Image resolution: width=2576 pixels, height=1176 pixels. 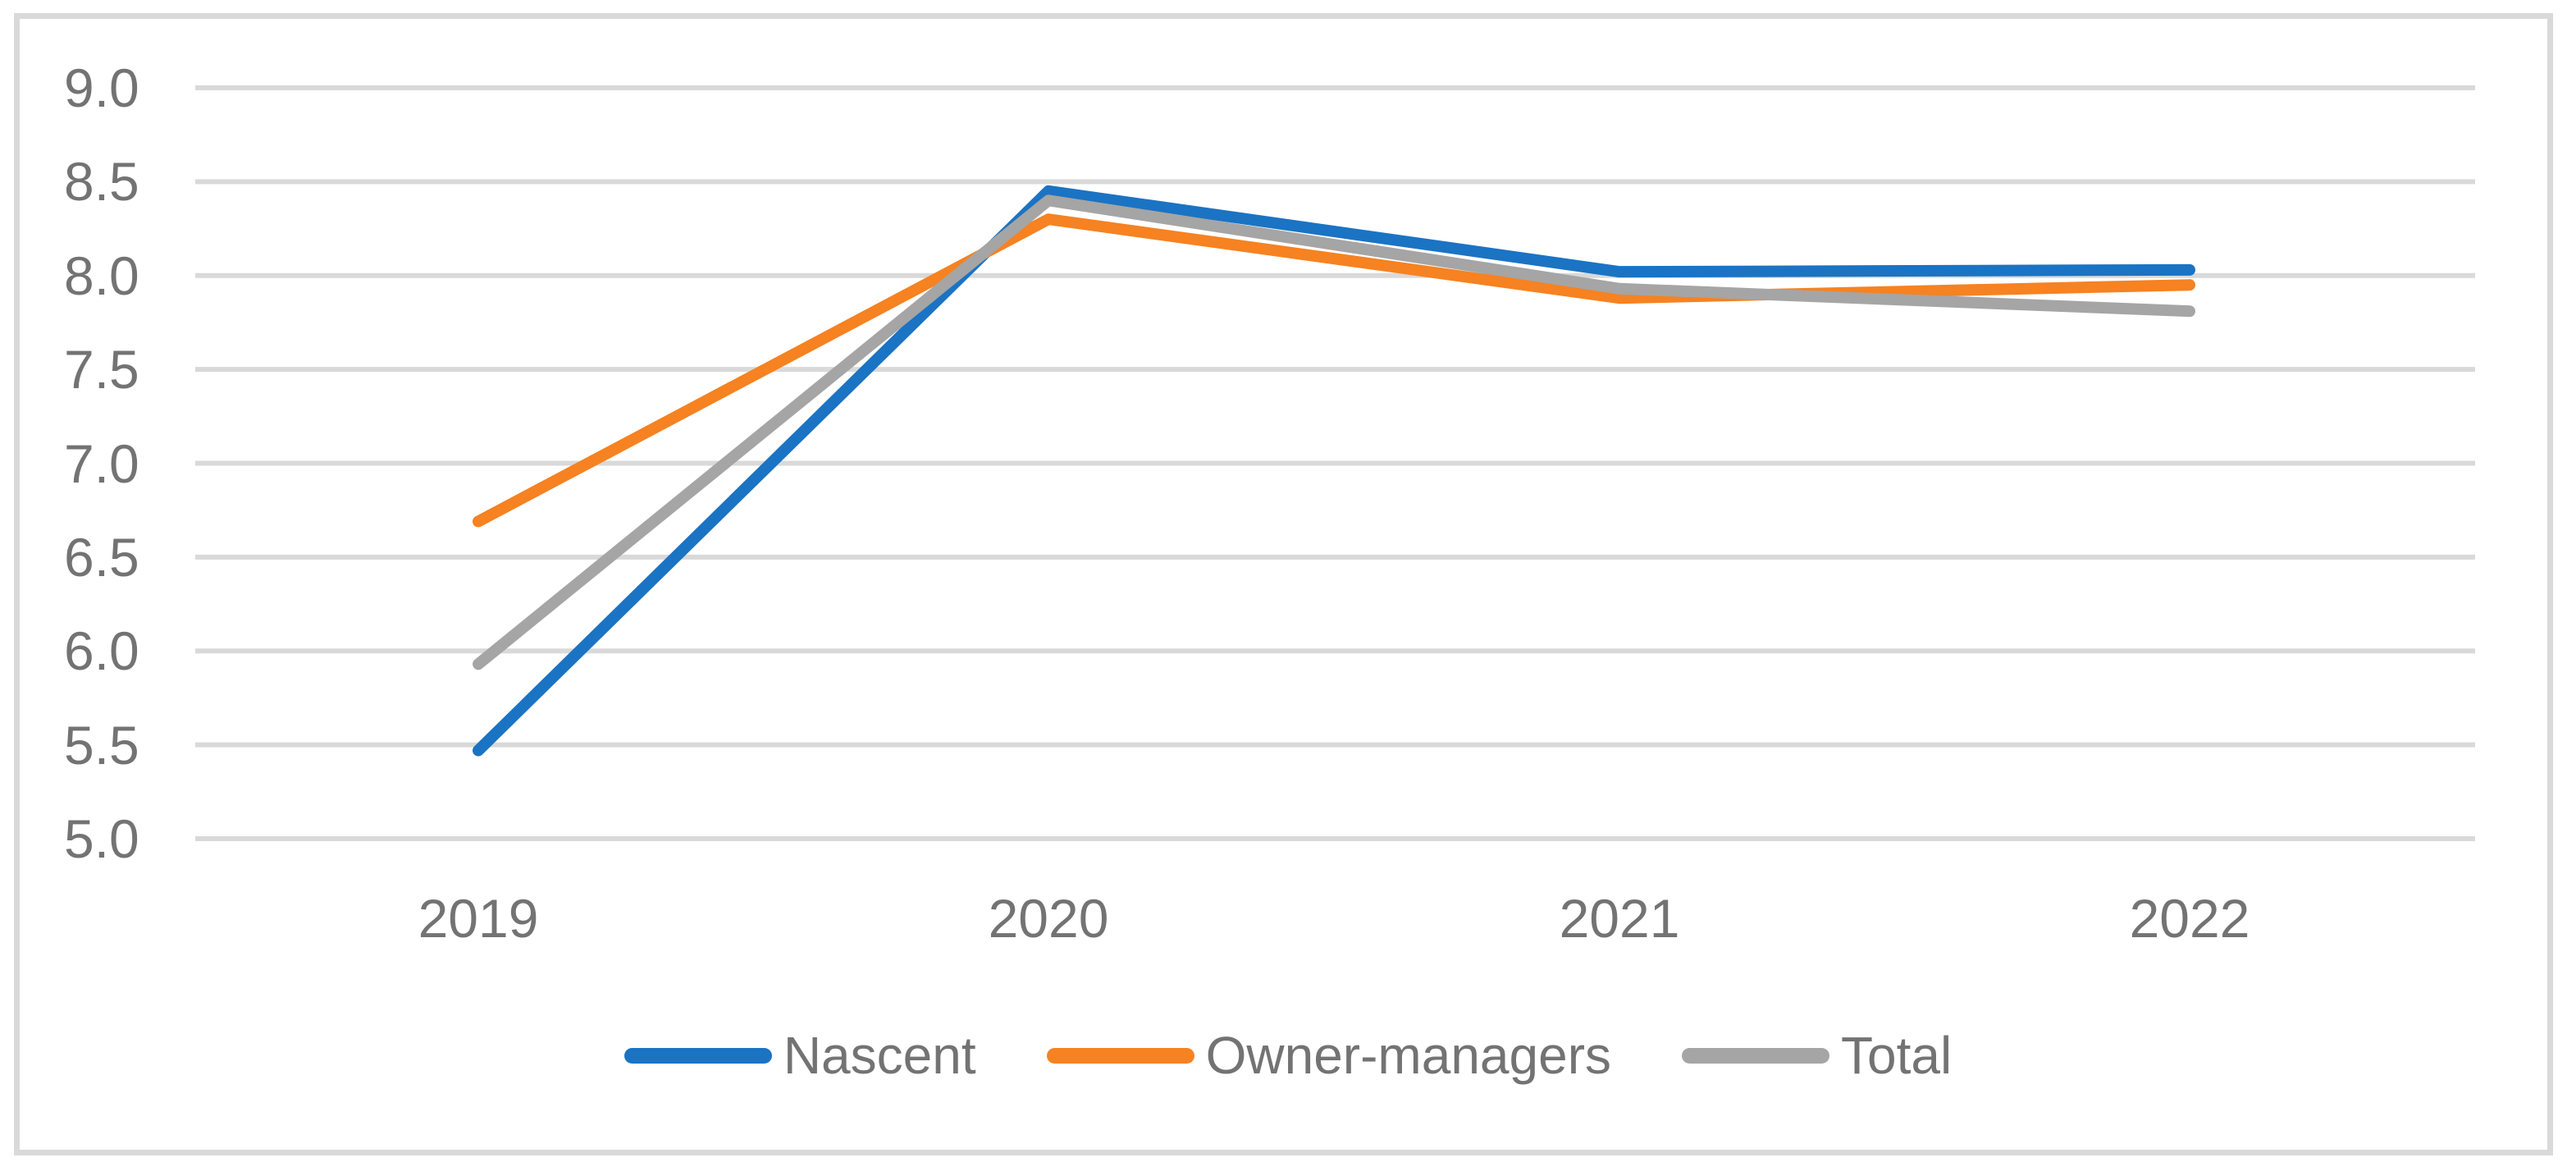 What do you see at coordinates (102, 651) in the screenshot?
I see `y-axis-tick-label: 6.0` at bounding box center [102, 651].